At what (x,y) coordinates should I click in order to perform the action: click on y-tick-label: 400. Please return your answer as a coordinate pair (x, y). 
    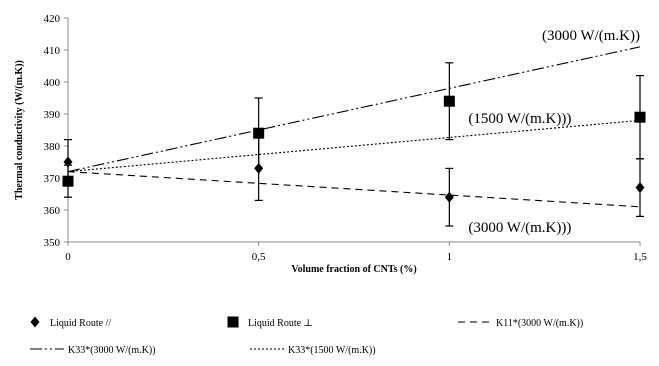
    Looking at the image, I should click on (52, 83).